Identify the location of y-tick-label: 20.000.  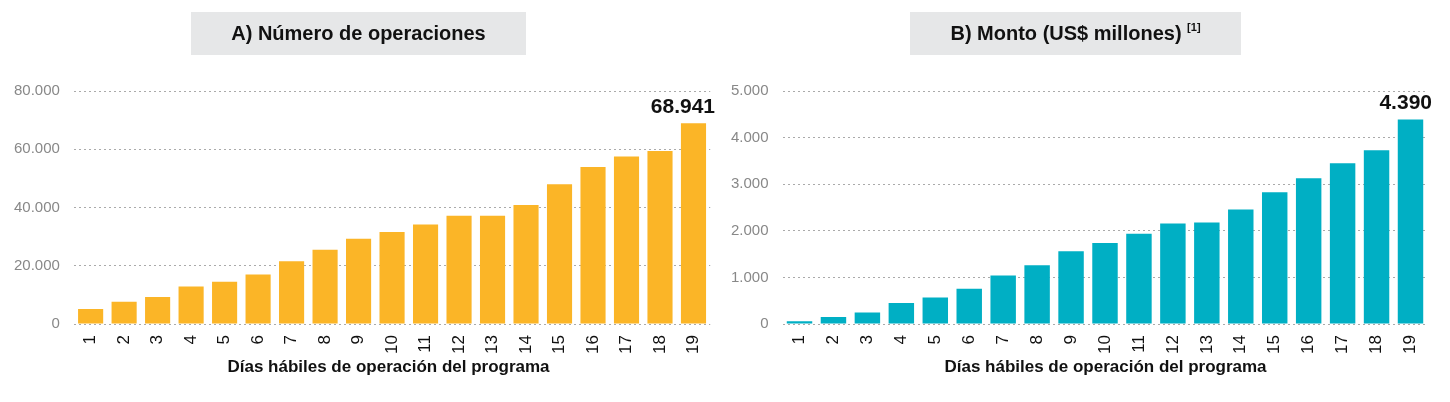
(36, 264).